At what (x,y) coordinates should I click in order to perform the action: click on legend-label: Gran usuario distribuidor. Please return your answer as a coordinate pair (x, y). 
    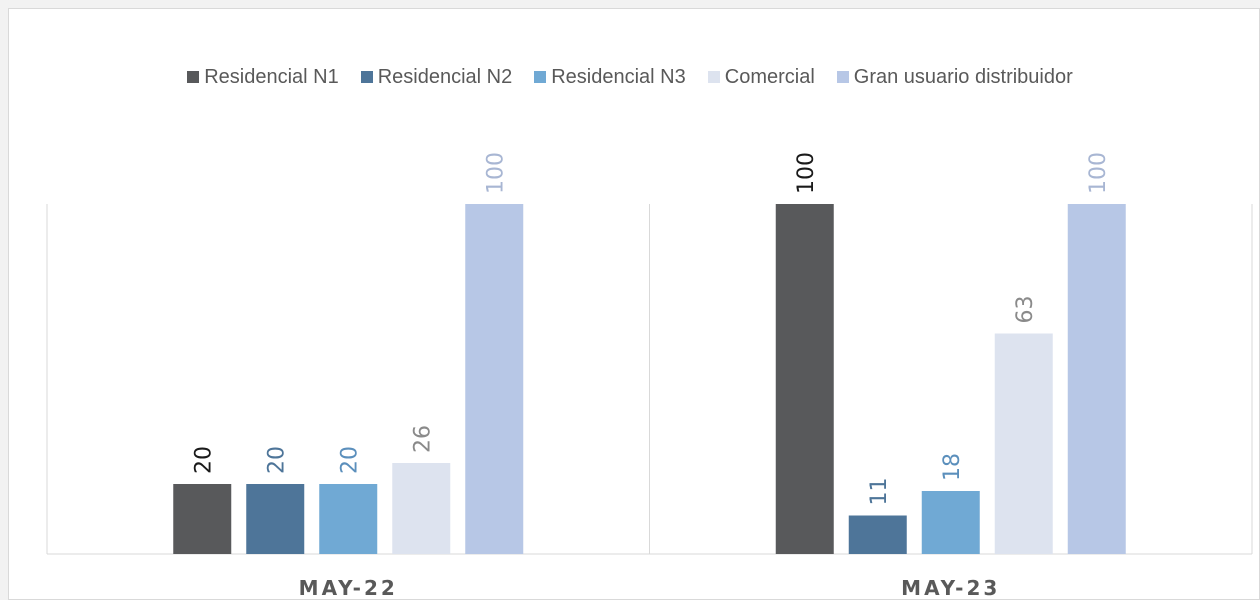
    Looking at the image, I should click on (963, 76).